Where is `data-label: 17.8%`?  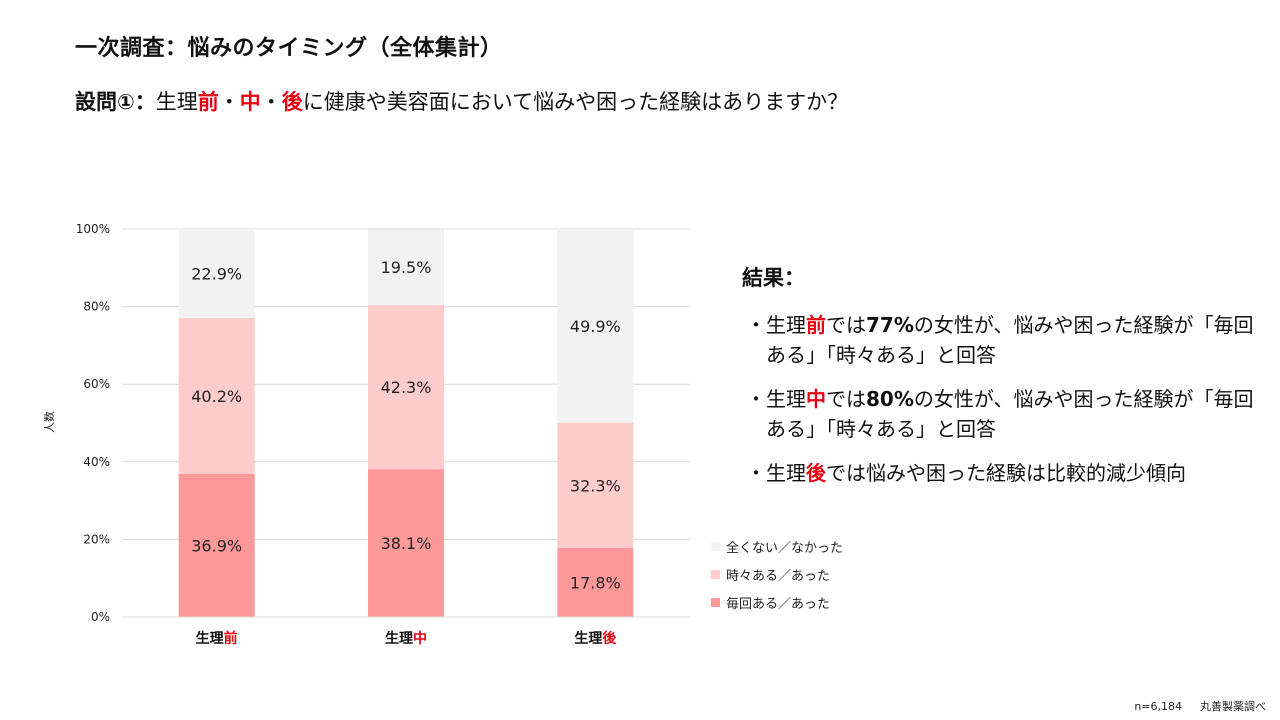 data-label: 17.8% is located at coordinates (595, 582).